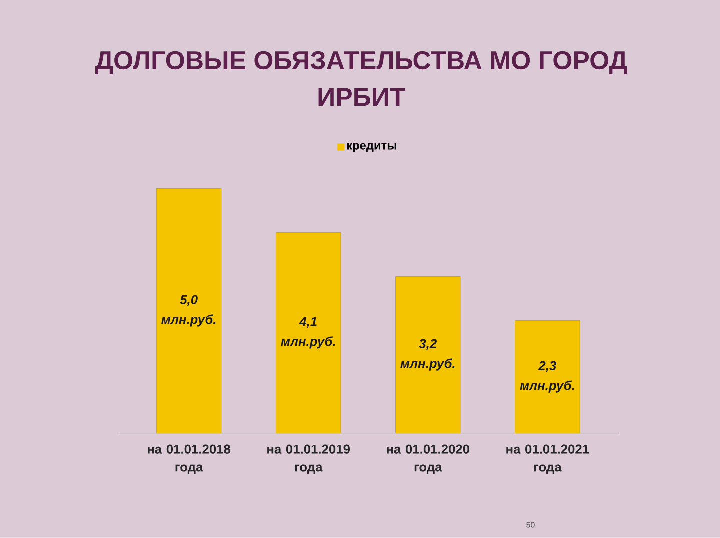 Image resolution: width=720 pixels, height=538 pixels. I want to click on chart-title: ДОЛГОВЫЕ ОБЯЗАТЕЛЬСТВА МО ГОРОД ИРБИТ, so click(361, 78).